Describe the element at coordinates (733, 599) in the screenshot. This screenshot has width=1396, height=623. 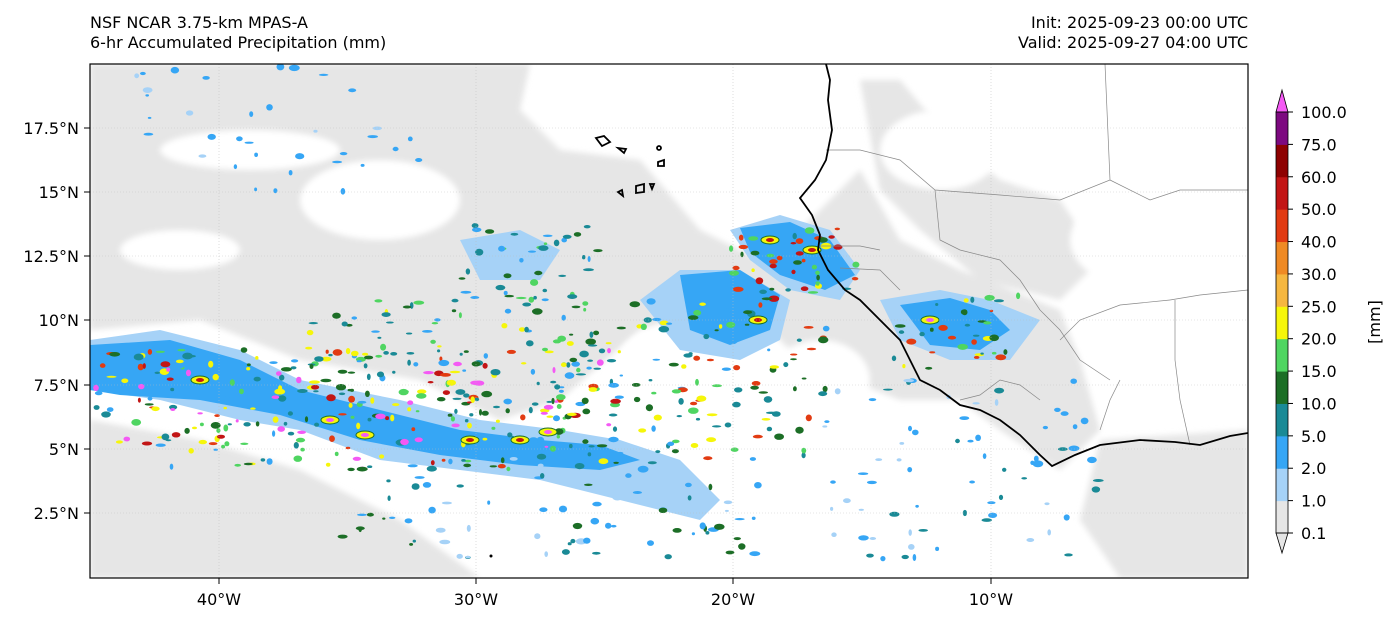
I see `lon-tick-label: 20°W` at that location.